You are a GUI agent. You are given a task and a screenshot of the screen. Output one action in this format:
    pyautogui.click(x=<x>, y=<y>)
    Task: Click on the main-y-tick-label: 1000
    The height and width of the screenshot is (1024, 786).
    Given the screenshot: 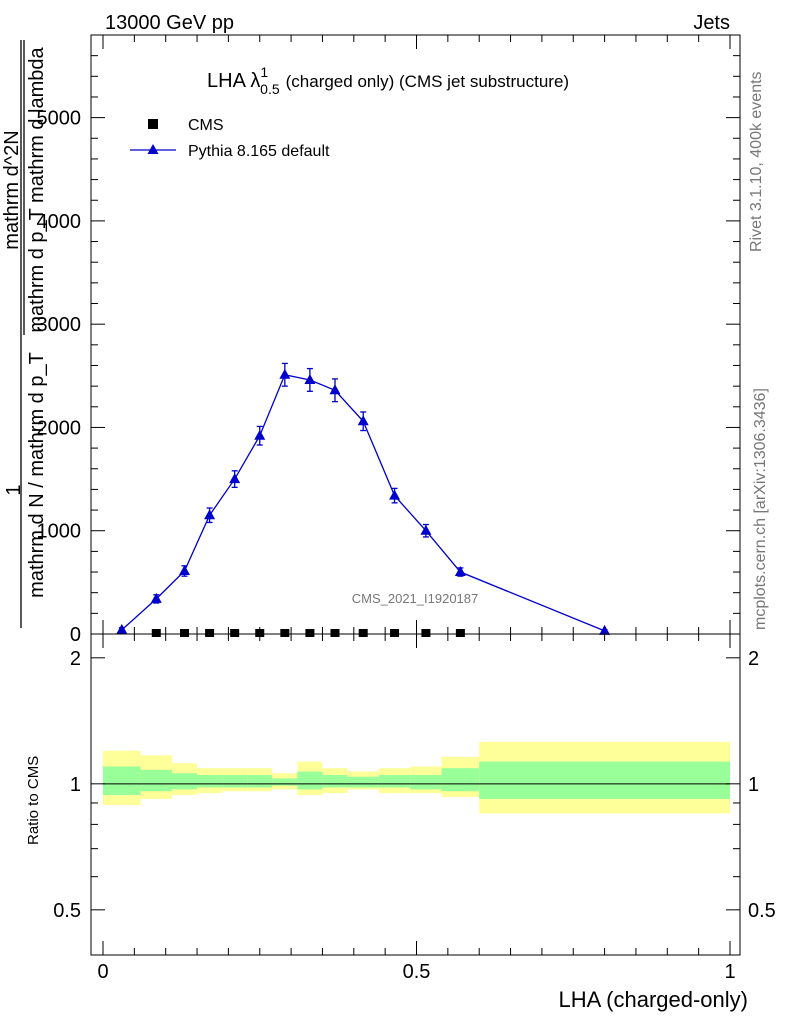 What is the action you would take?
    pyautogui.click(x=59, y=532)
    